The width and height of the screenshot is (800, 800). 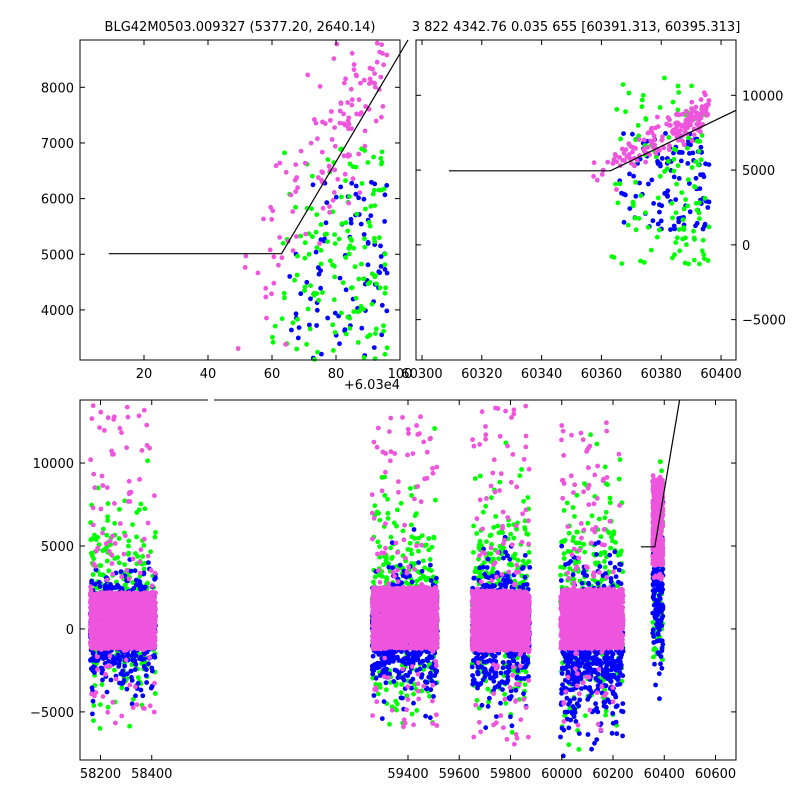 I want to click on x-tick-label: 20, so click(x=144, y=374).